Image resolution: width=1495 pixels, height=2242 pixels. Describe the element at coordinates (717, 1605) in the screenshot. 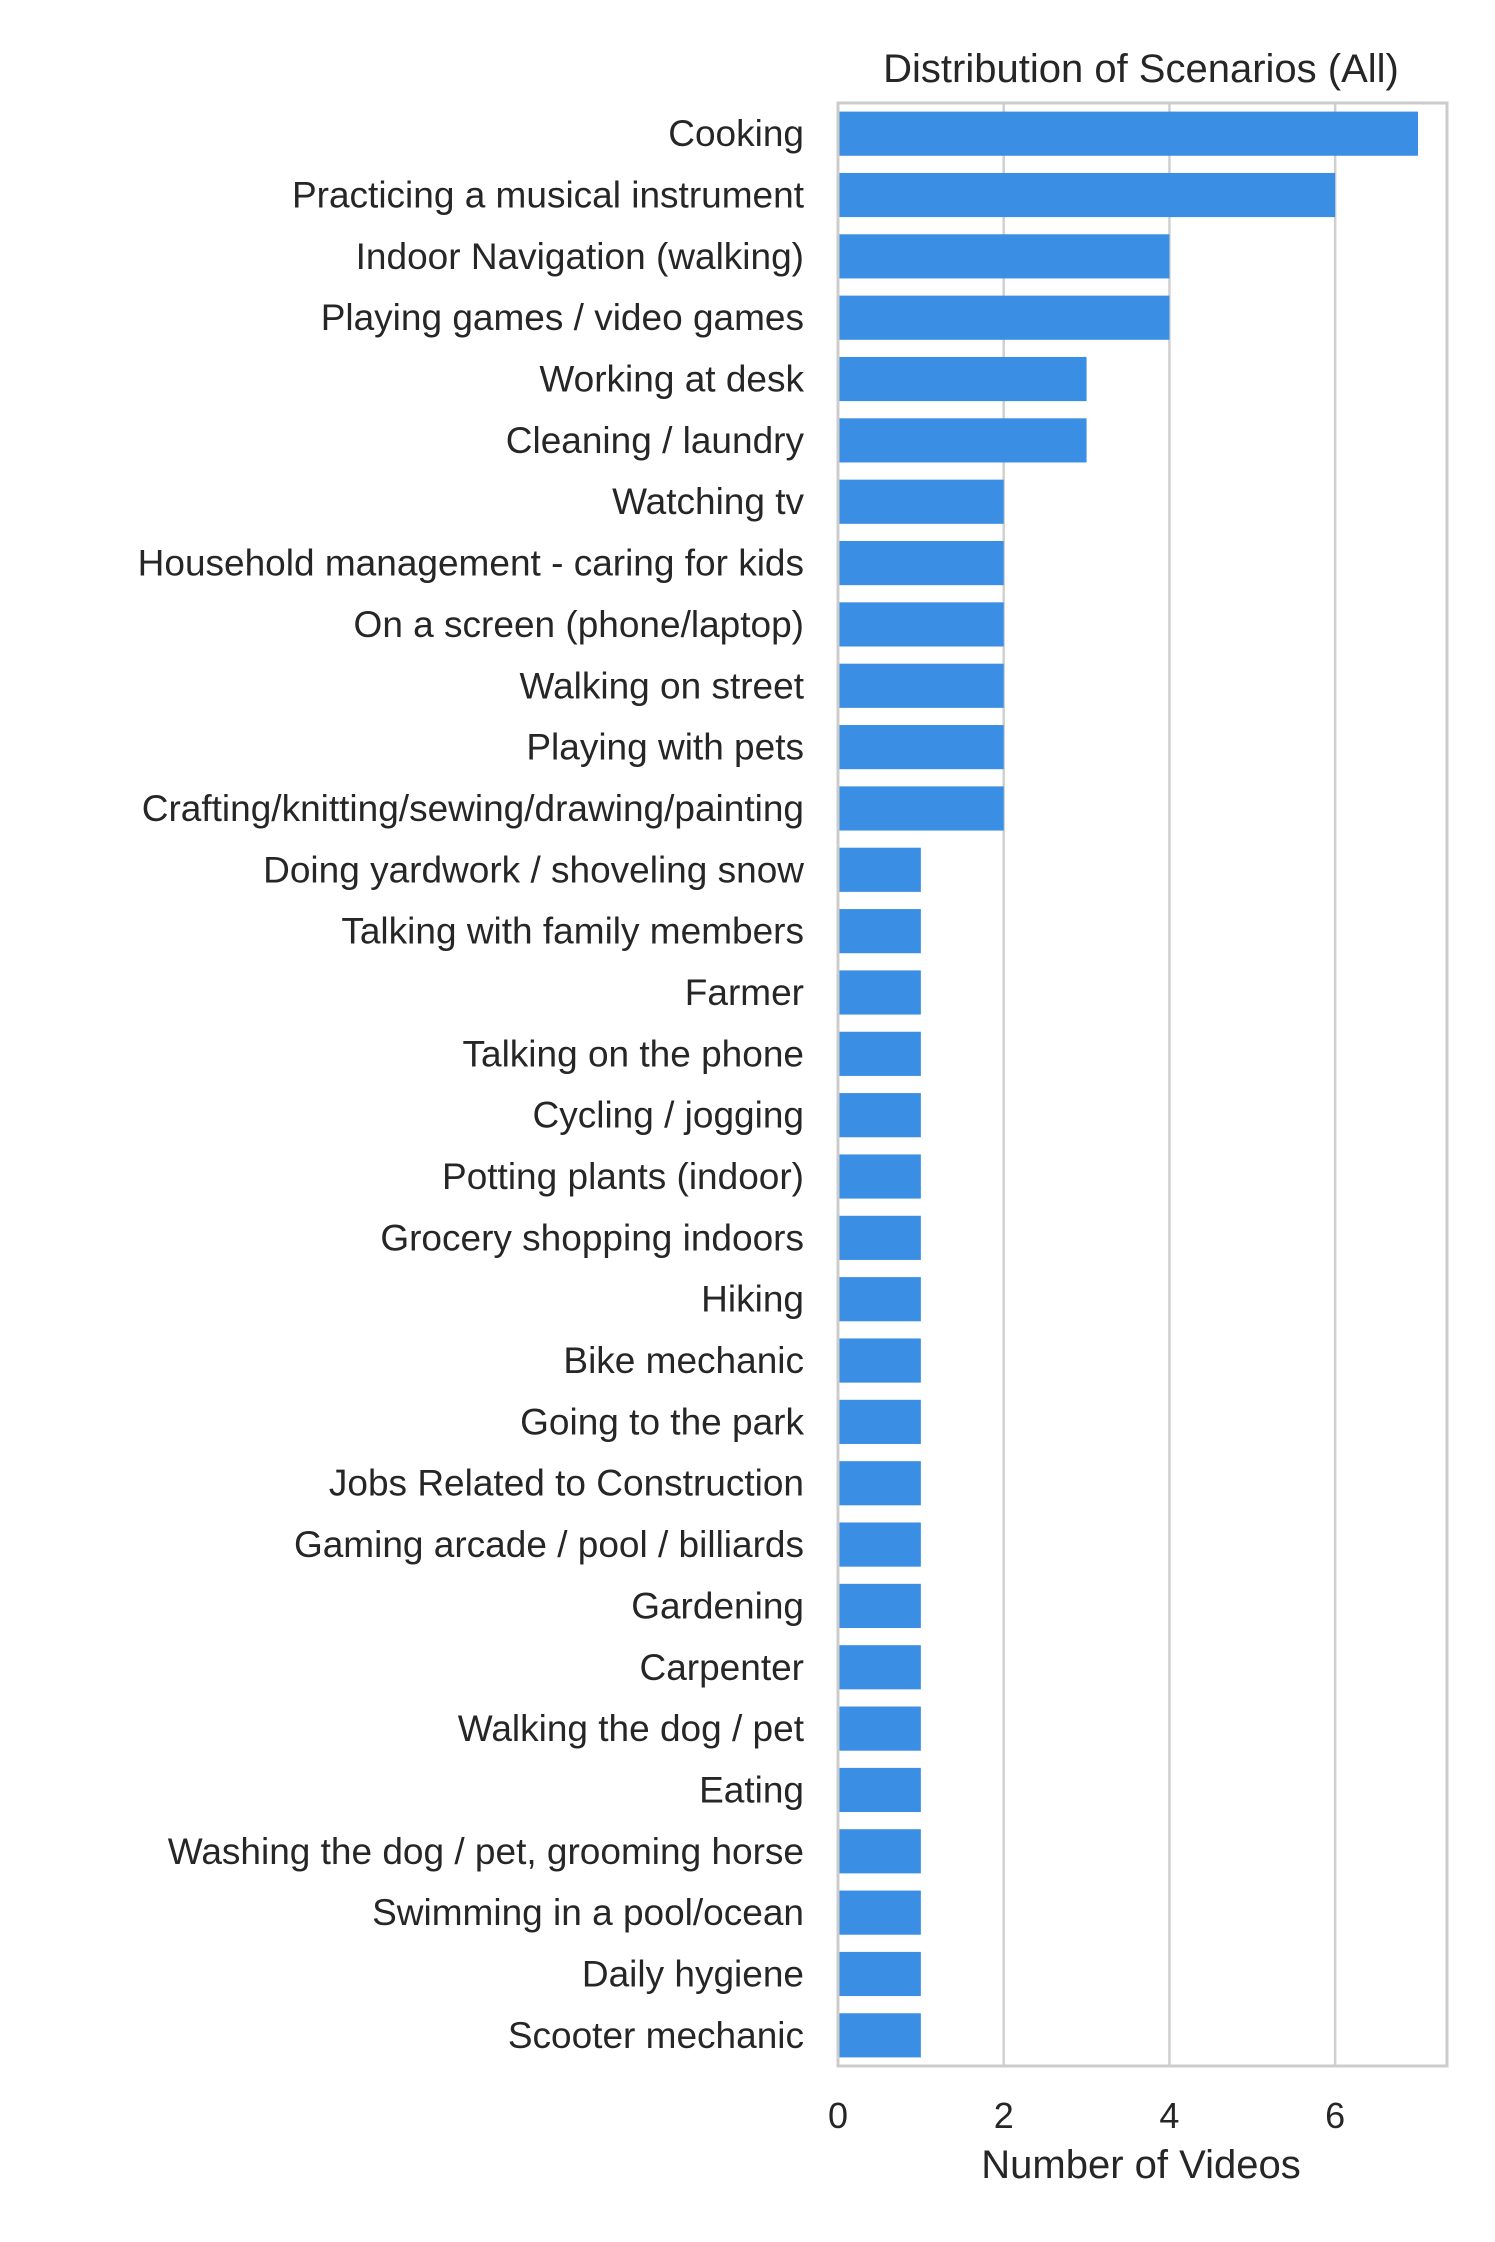

I see `y-tick-label: Gardening` at that location.